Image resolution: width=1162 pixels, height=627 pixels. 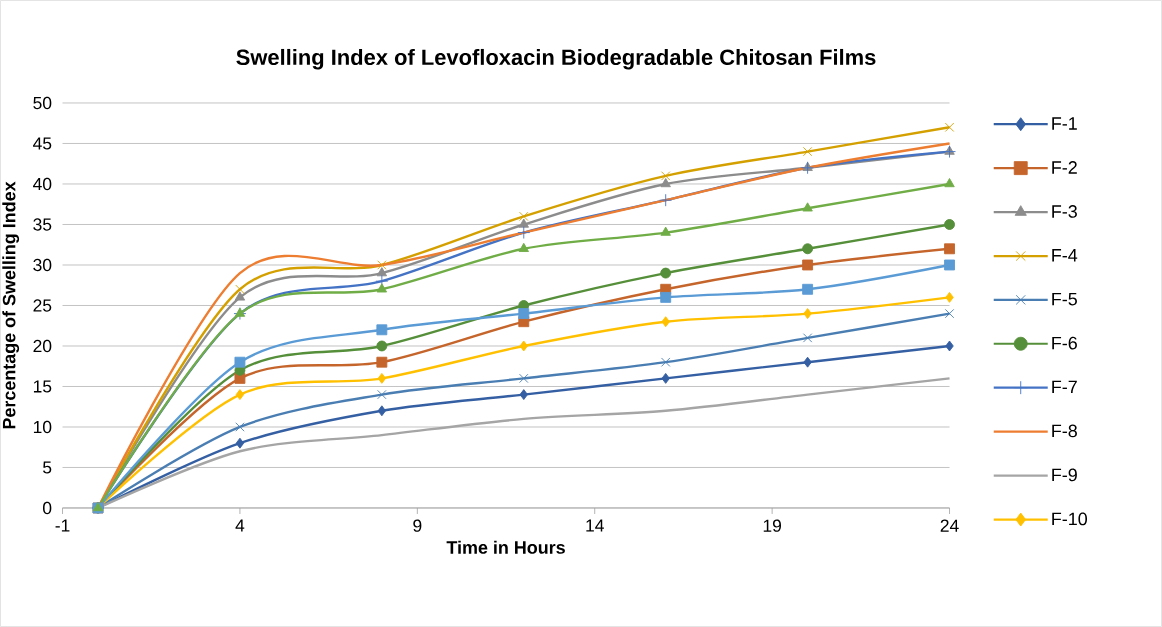 I want to click on legend-label: F-3, so click(x=1064, y=211).